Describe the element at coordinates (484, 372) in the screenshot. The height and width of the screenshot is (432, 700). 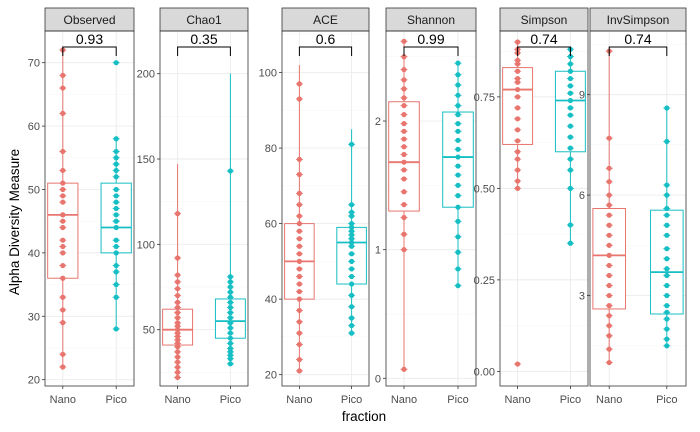
I see `y-tick-label: 0.00` at that location.